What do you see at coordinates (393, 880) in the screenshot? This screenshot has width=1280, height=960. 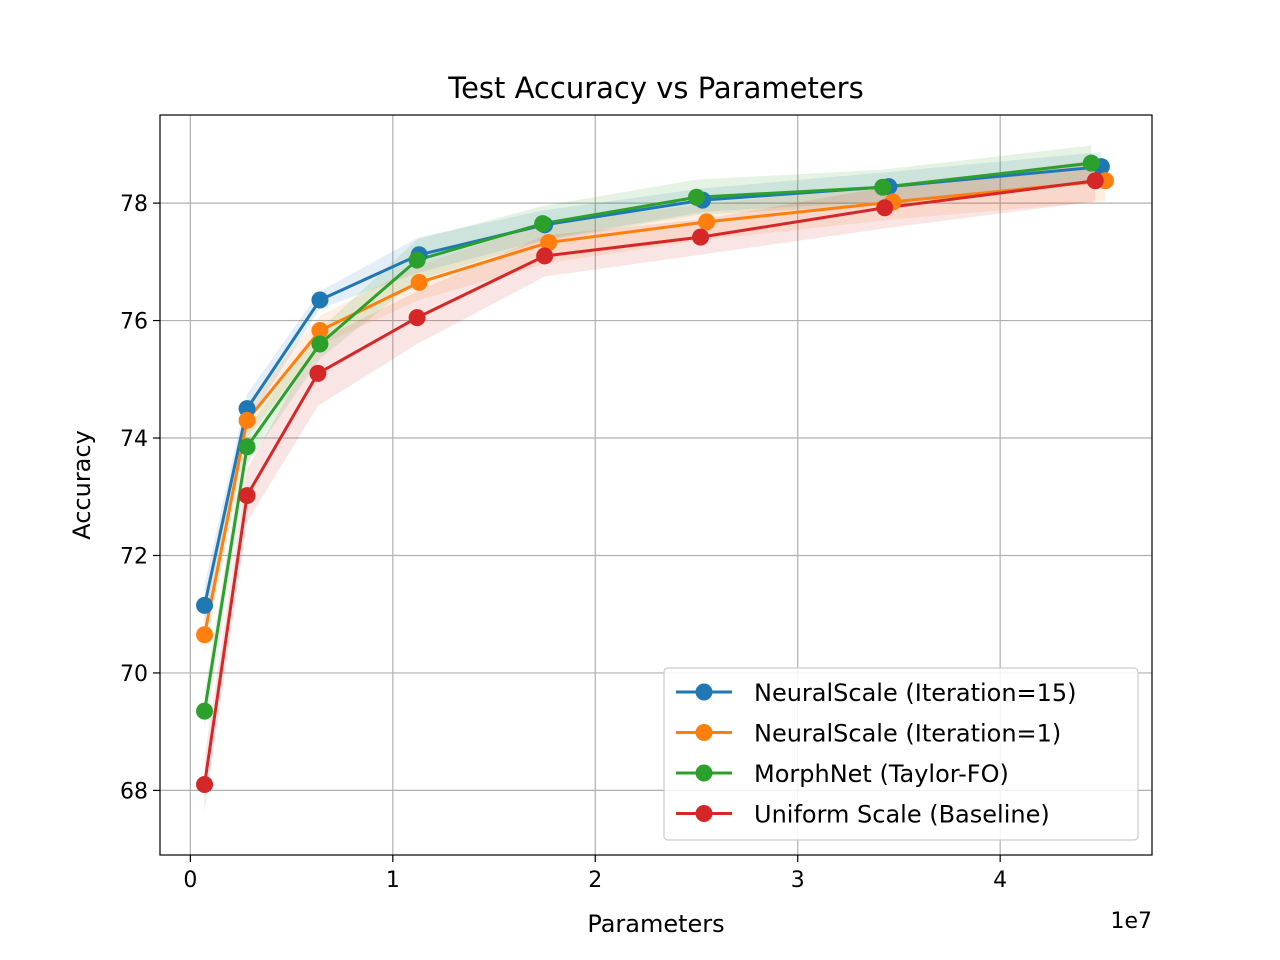 I see `x-tick-label: 1` at bounding box center [393, 880].